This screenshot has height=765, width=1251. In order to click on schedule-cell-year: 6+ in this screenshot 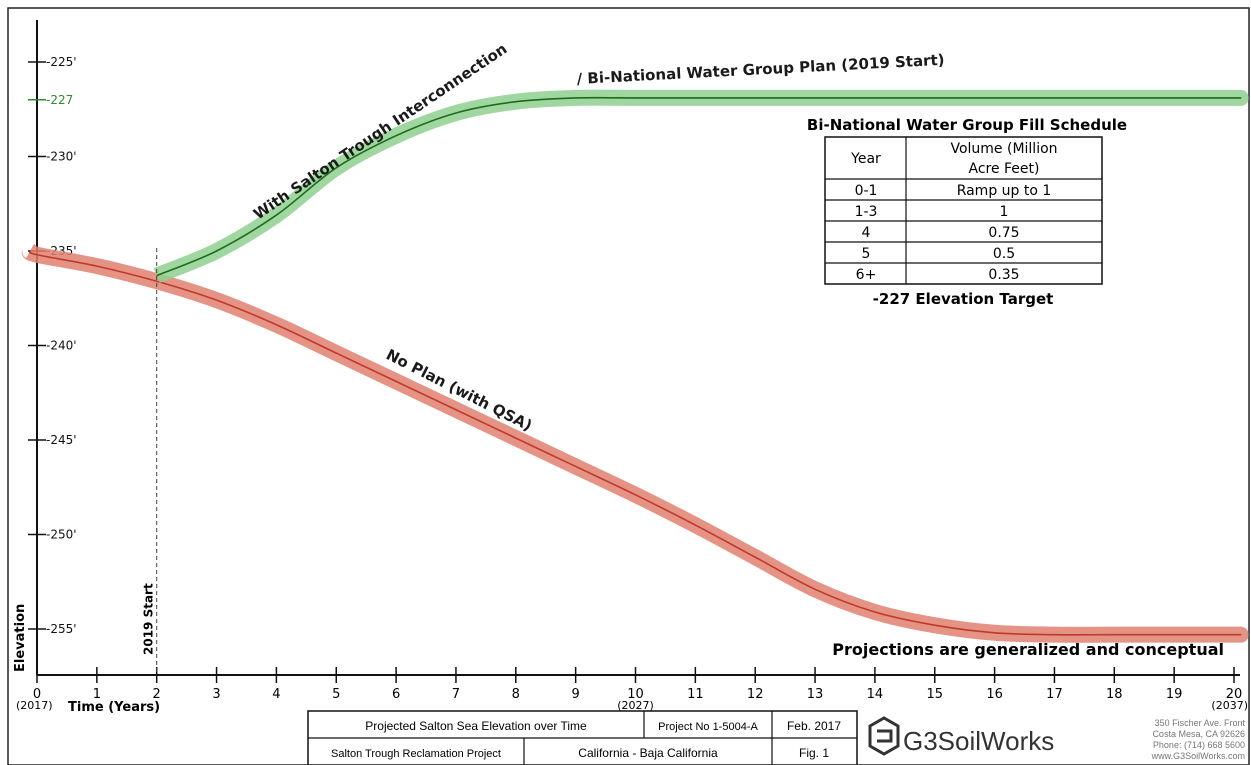, I will do `click(866, 275)`.